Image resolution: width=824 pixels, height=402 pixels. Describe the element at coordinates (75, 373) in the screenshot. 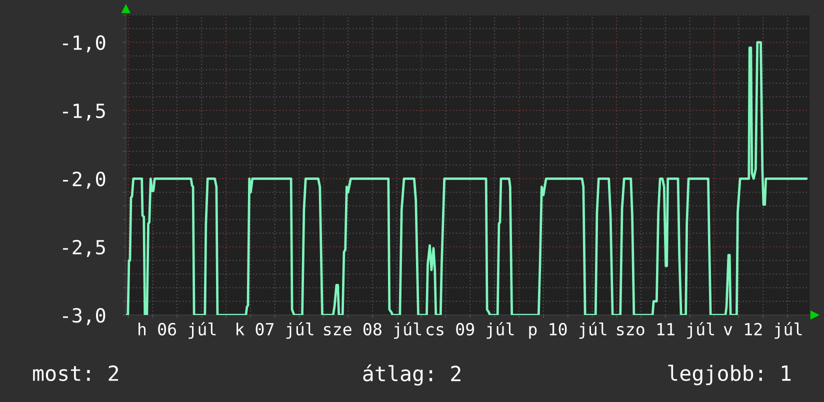

I see `text: most: 2` at that location.